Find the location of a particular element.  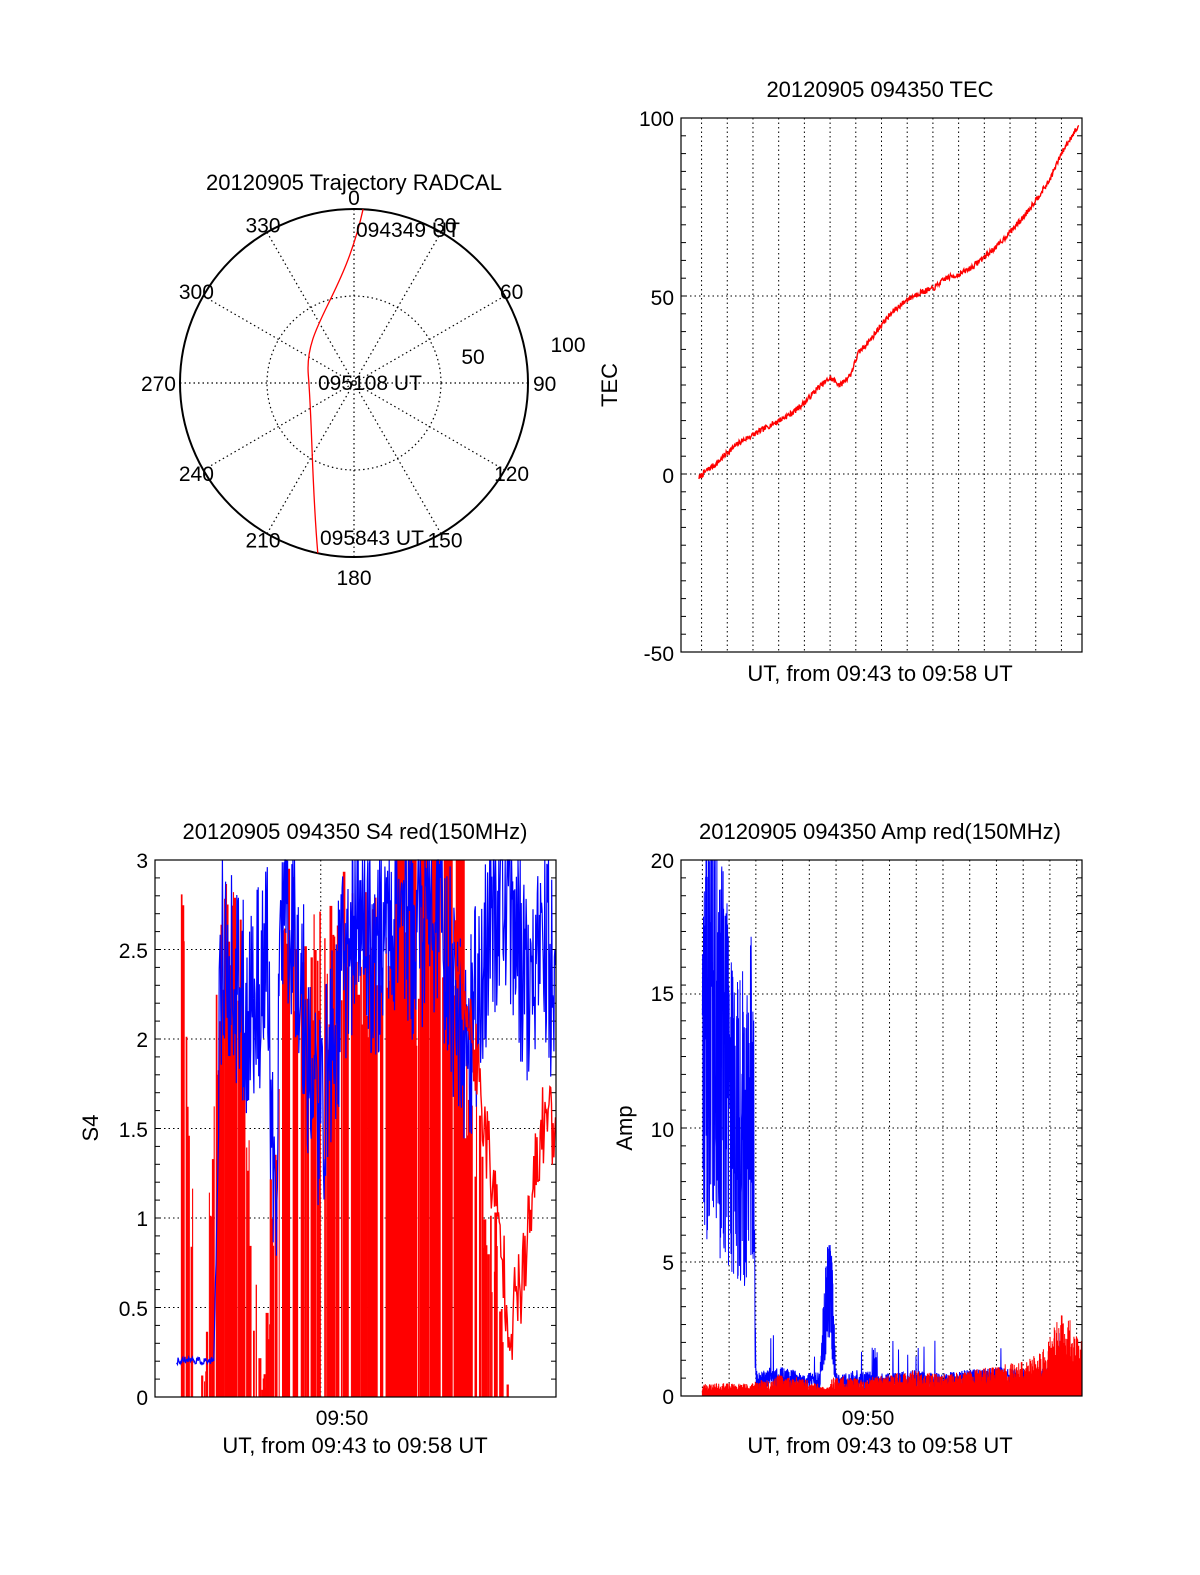

s4-ytick-2: 2 is located at coordinates (142, 1040).